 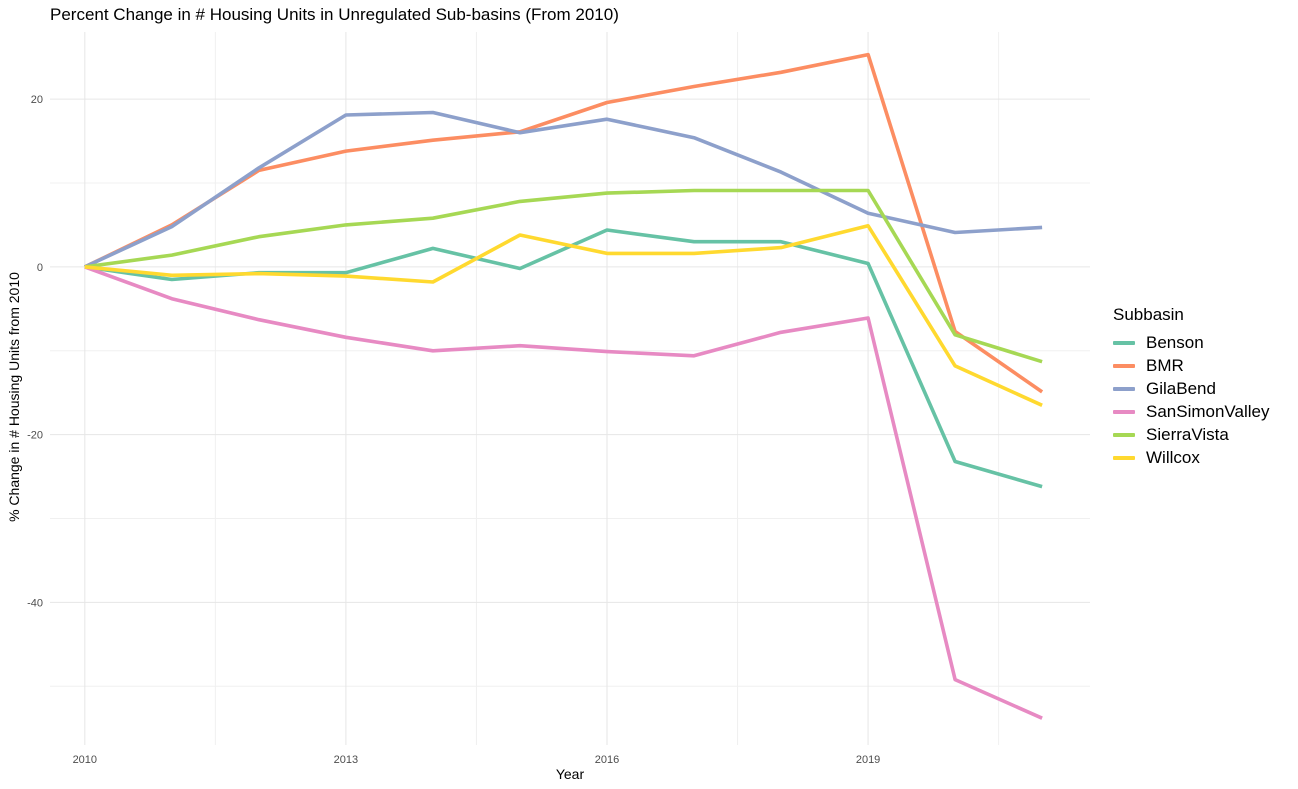 I want to click on legend-title: Subbasin, so click(x=1148, y=314).